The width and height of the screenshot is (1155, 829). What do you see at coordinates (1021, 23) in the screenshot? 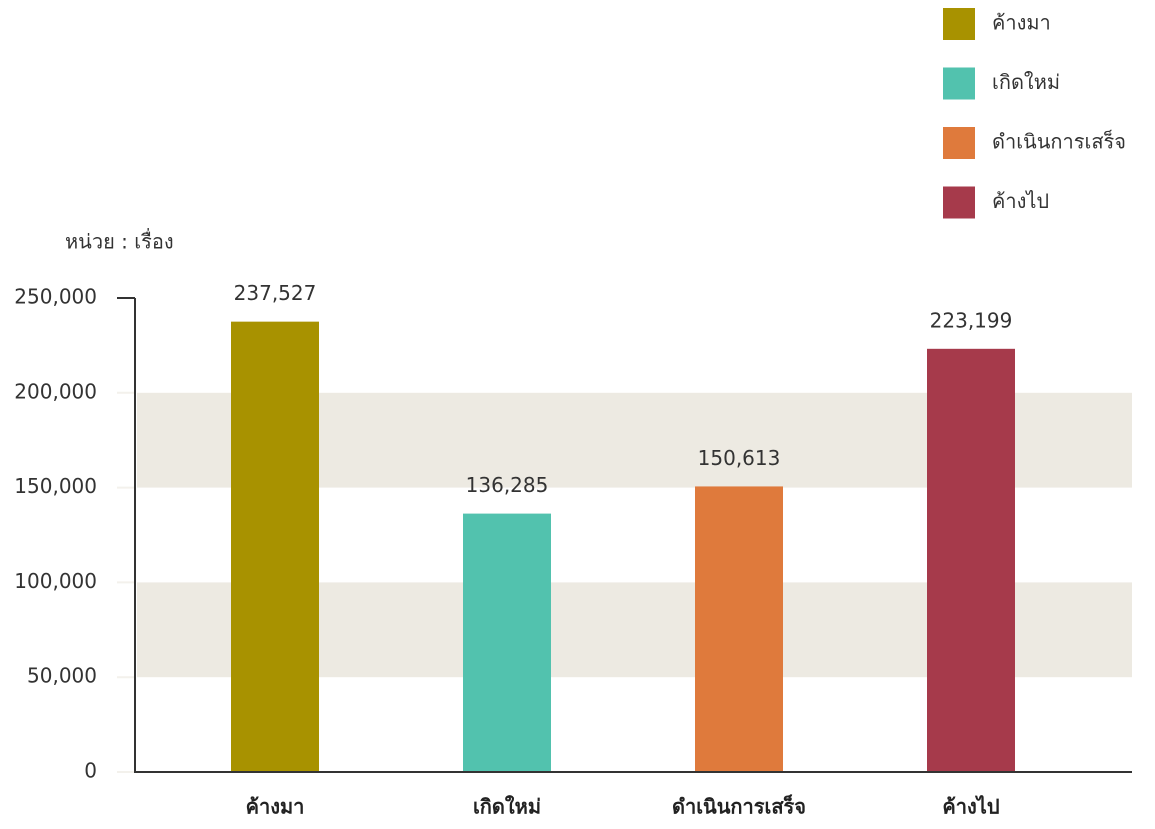
I see `legend-label: ค้างมา` at bounding box center [1021, 23].